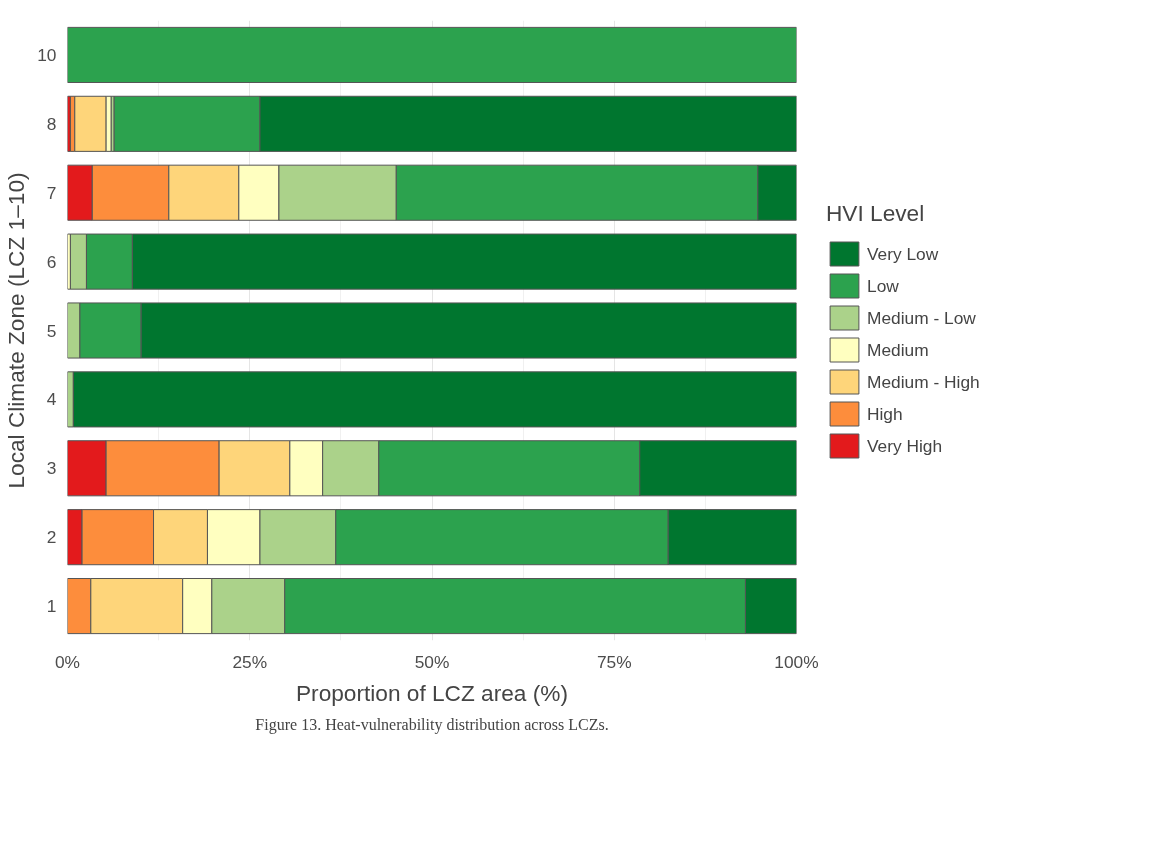  Describe the element at coordinates (250, 661) in the screenshot. I see `x-tick-label: 25%` at that location.